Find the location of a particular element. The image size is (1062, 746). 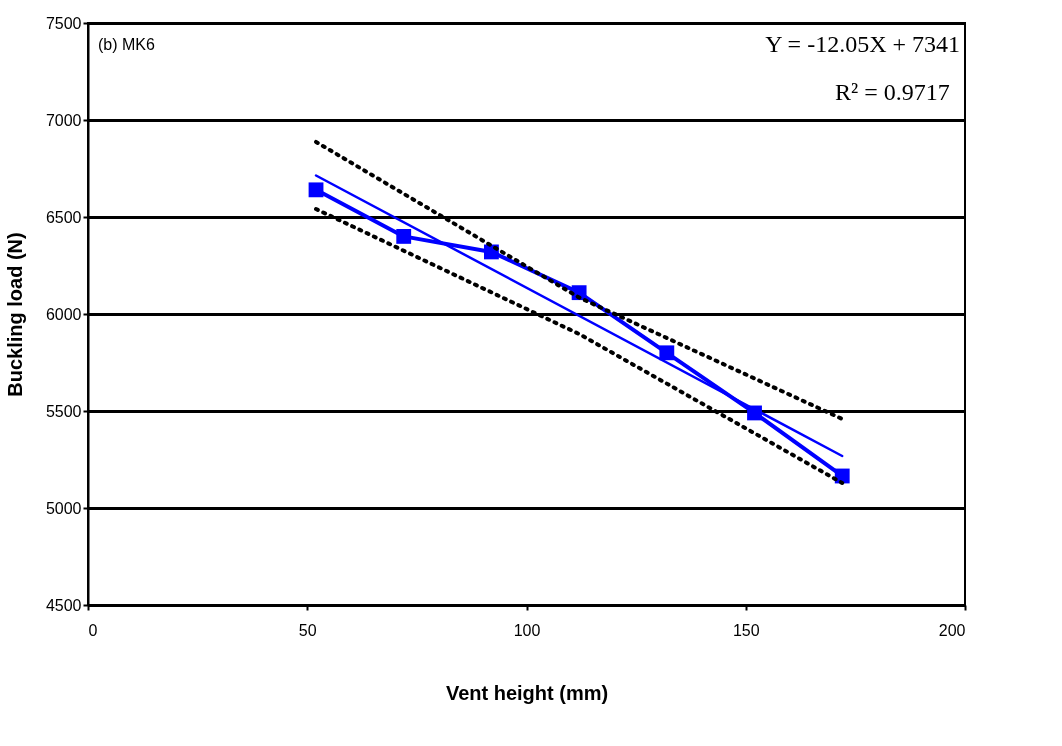

y-tick-label: 5000 is located at coordinates (63, 508).